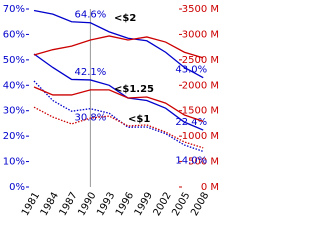 The width and height of the screenshot is (320, 240). Describe the element at coordinates (14, 9) in the screenshot. I see `y-tick-label: 70%` at that location.